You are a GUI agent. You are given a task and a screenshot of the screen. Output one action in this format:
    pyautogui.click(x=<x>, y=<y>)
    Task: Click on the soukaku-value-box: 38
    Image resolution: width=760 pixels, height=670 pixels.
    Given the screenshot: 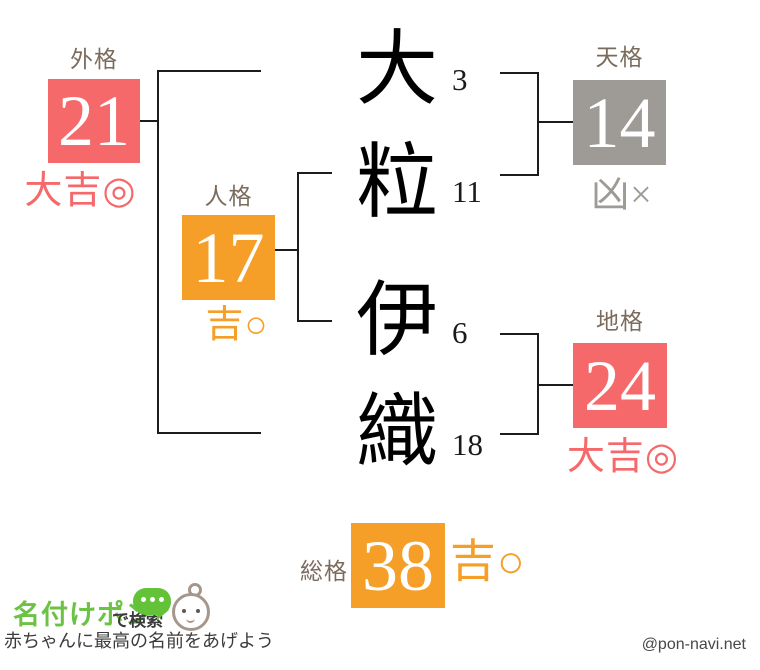 What is the action you would take?
    pyautogui.click(x=398, y=565)
    